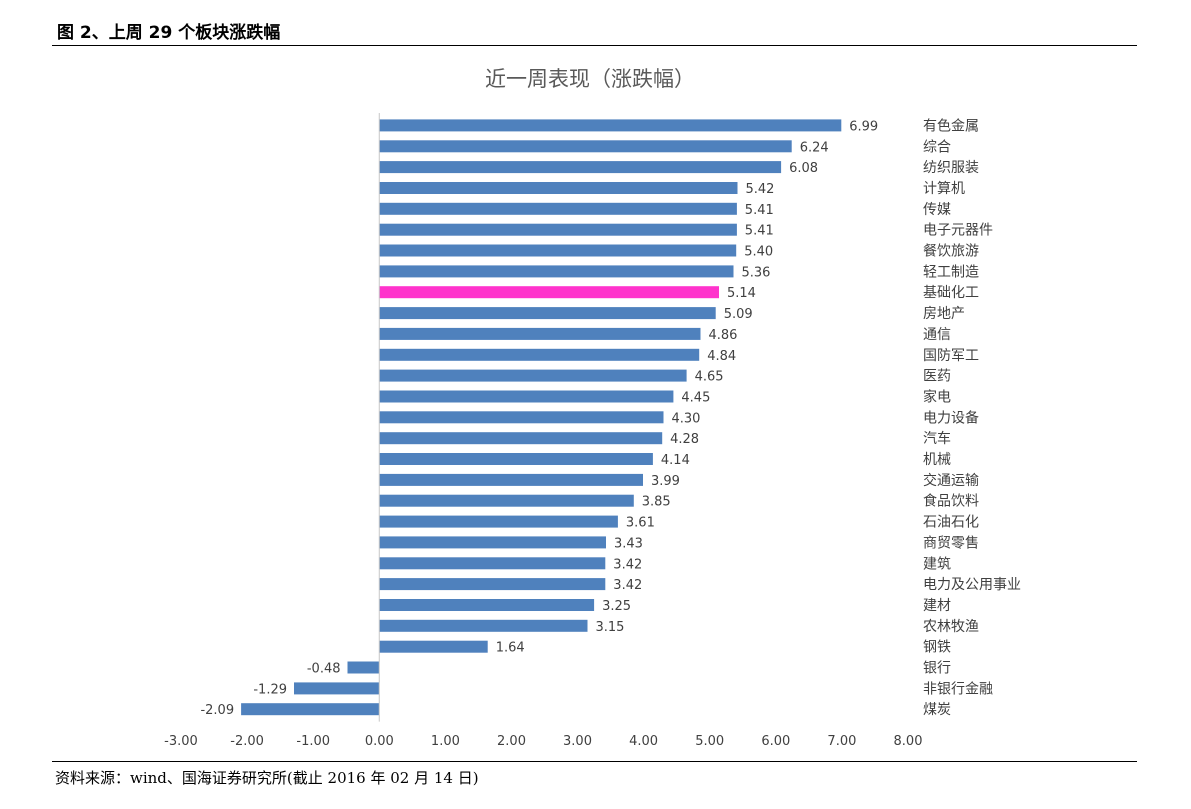 Image resolution: width=1191 pixels, height=809 pixels. I want to click on category-label: 传媒, so click(937, 210).